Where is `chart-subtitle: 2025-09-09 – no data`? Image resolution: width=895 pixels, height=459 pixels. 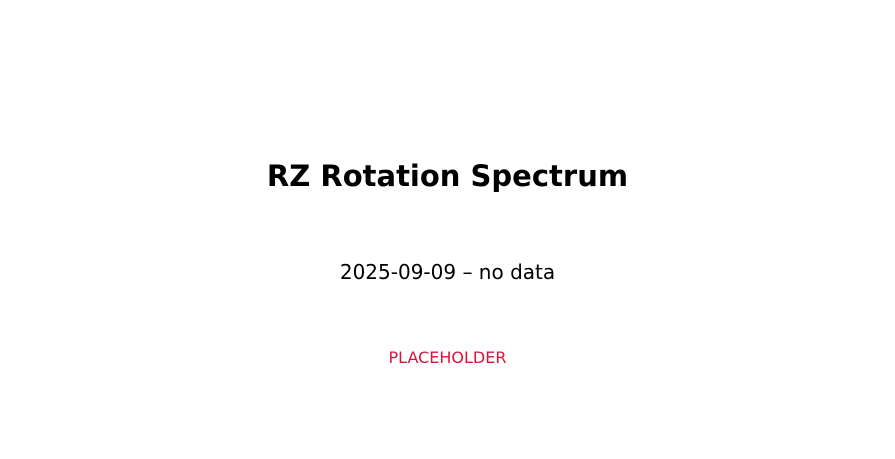 chart-subtitle: 2025-09-09 – no data is located at coordinates (447, 272).